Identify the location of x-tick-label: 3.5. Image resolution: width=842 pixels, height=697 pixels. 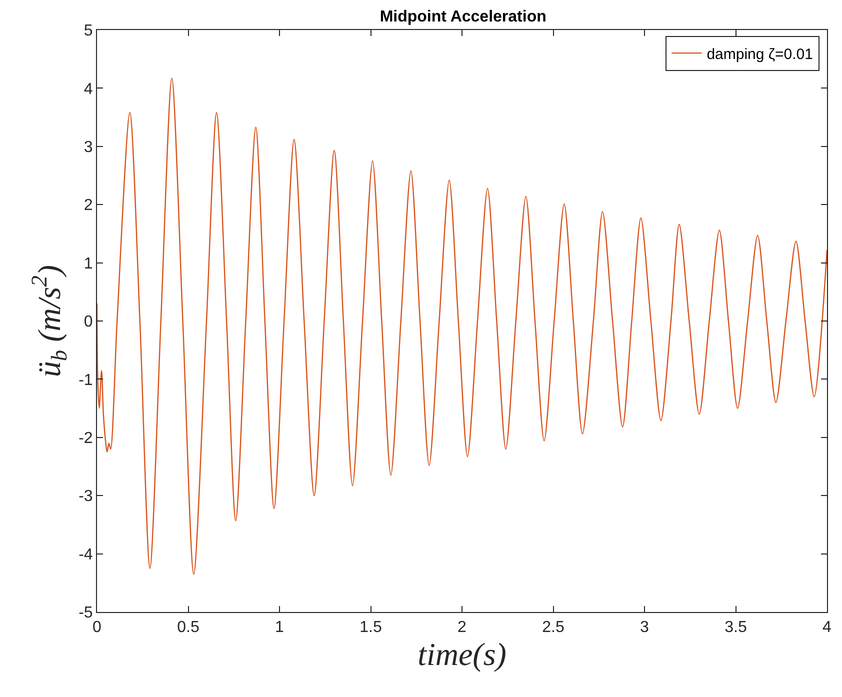
(735, 627).